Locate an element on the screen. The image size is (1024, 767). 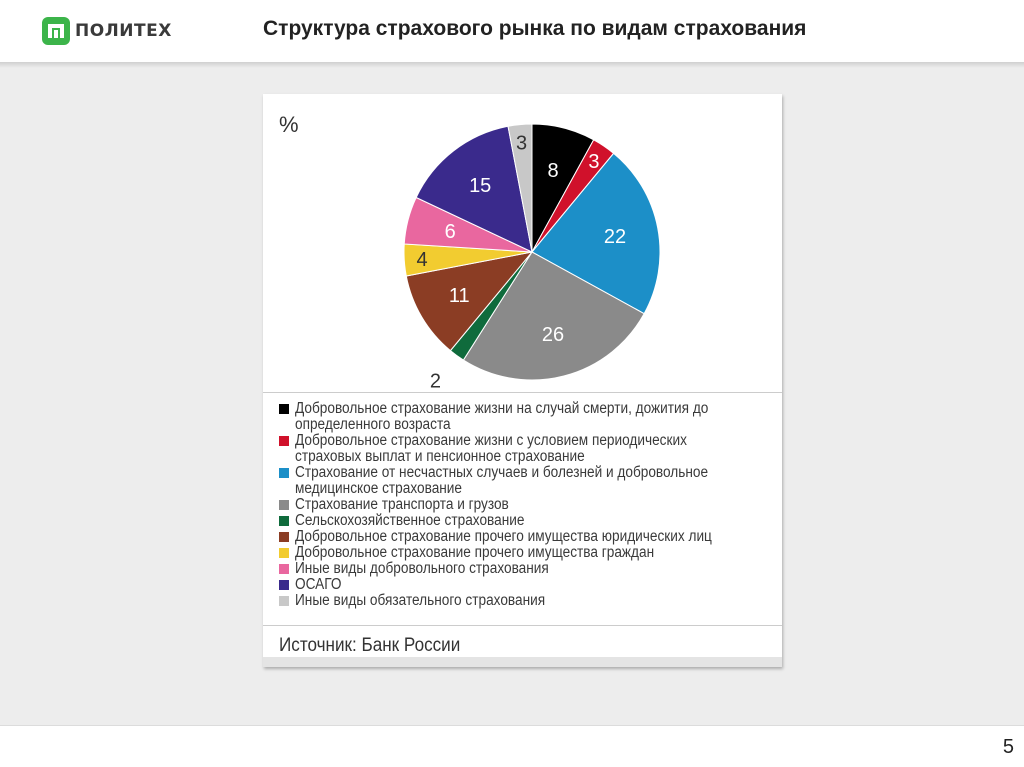
pie-slice-value-label: 22 is located at coordinates (615, 237).